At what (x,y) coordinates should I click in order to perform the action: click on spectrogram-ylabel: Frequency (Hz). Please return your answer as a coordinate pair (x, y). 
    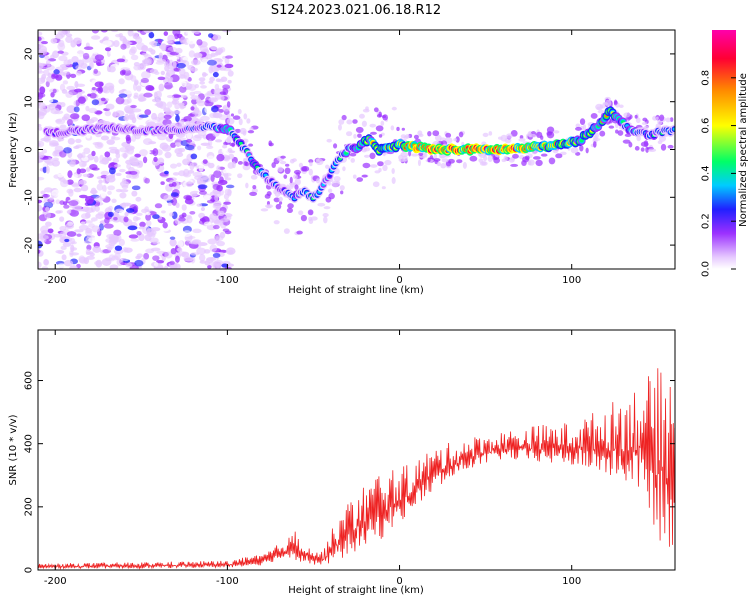
    Looking at the image, I should click on (13, 150).